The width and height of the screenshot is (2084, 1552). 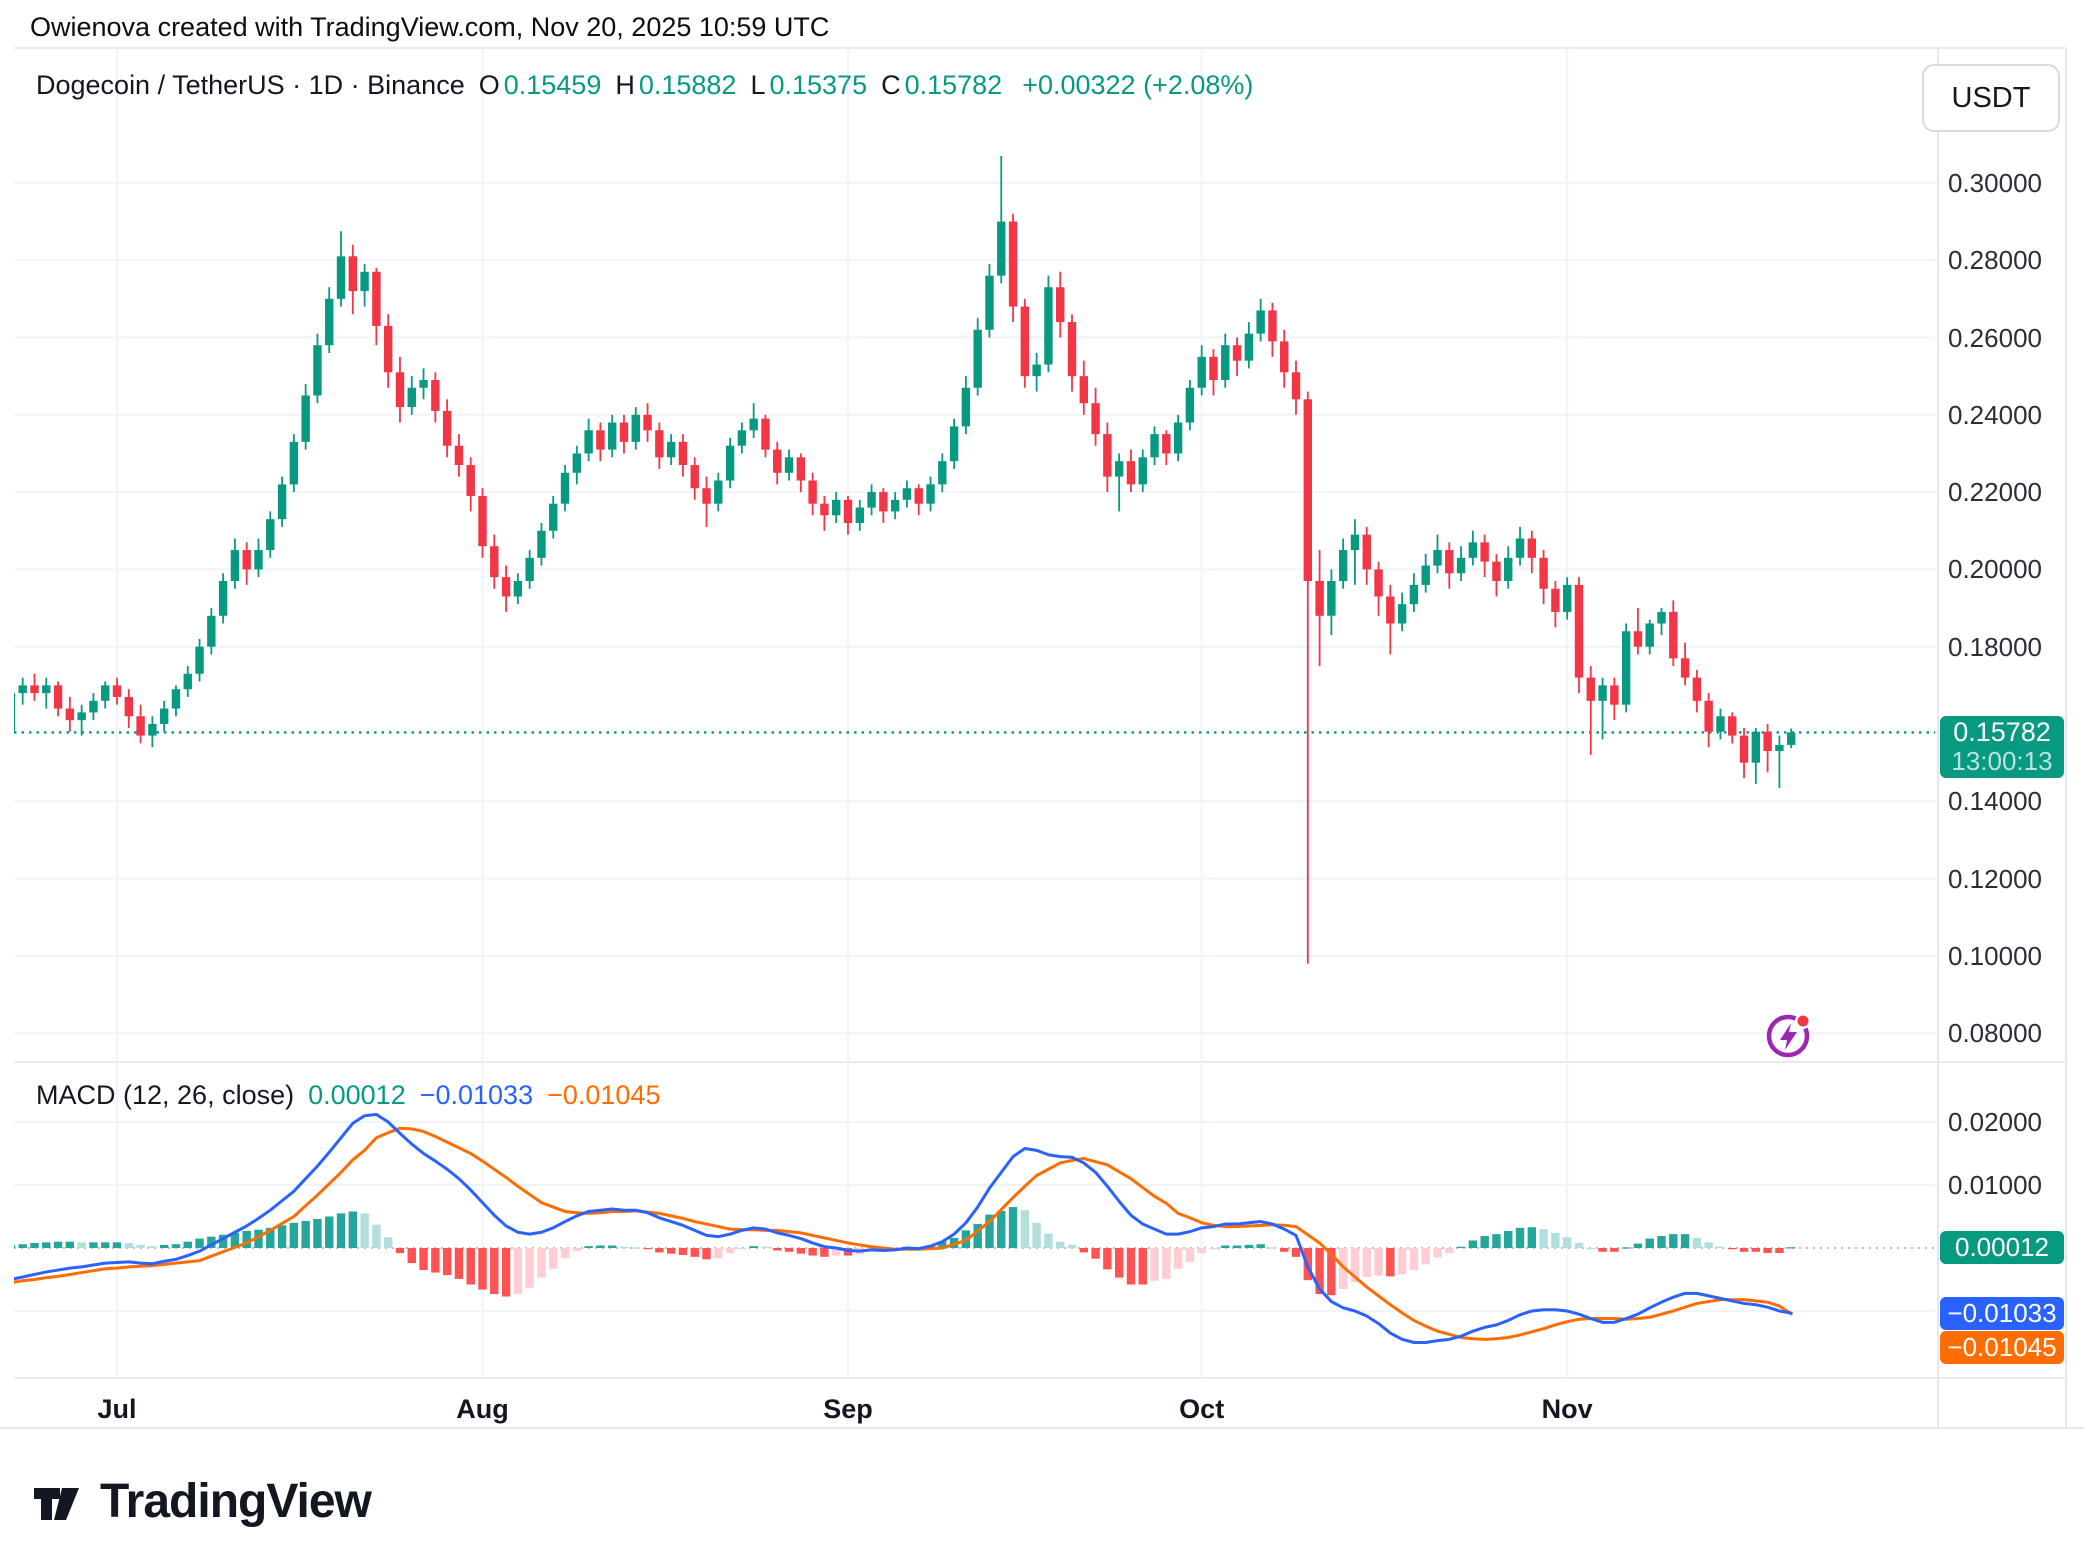 What do you see at coordinates (200, 1501) in the screenshot?
I see `tradingview-logo: TradingView` at bounding box center [200, 1501].